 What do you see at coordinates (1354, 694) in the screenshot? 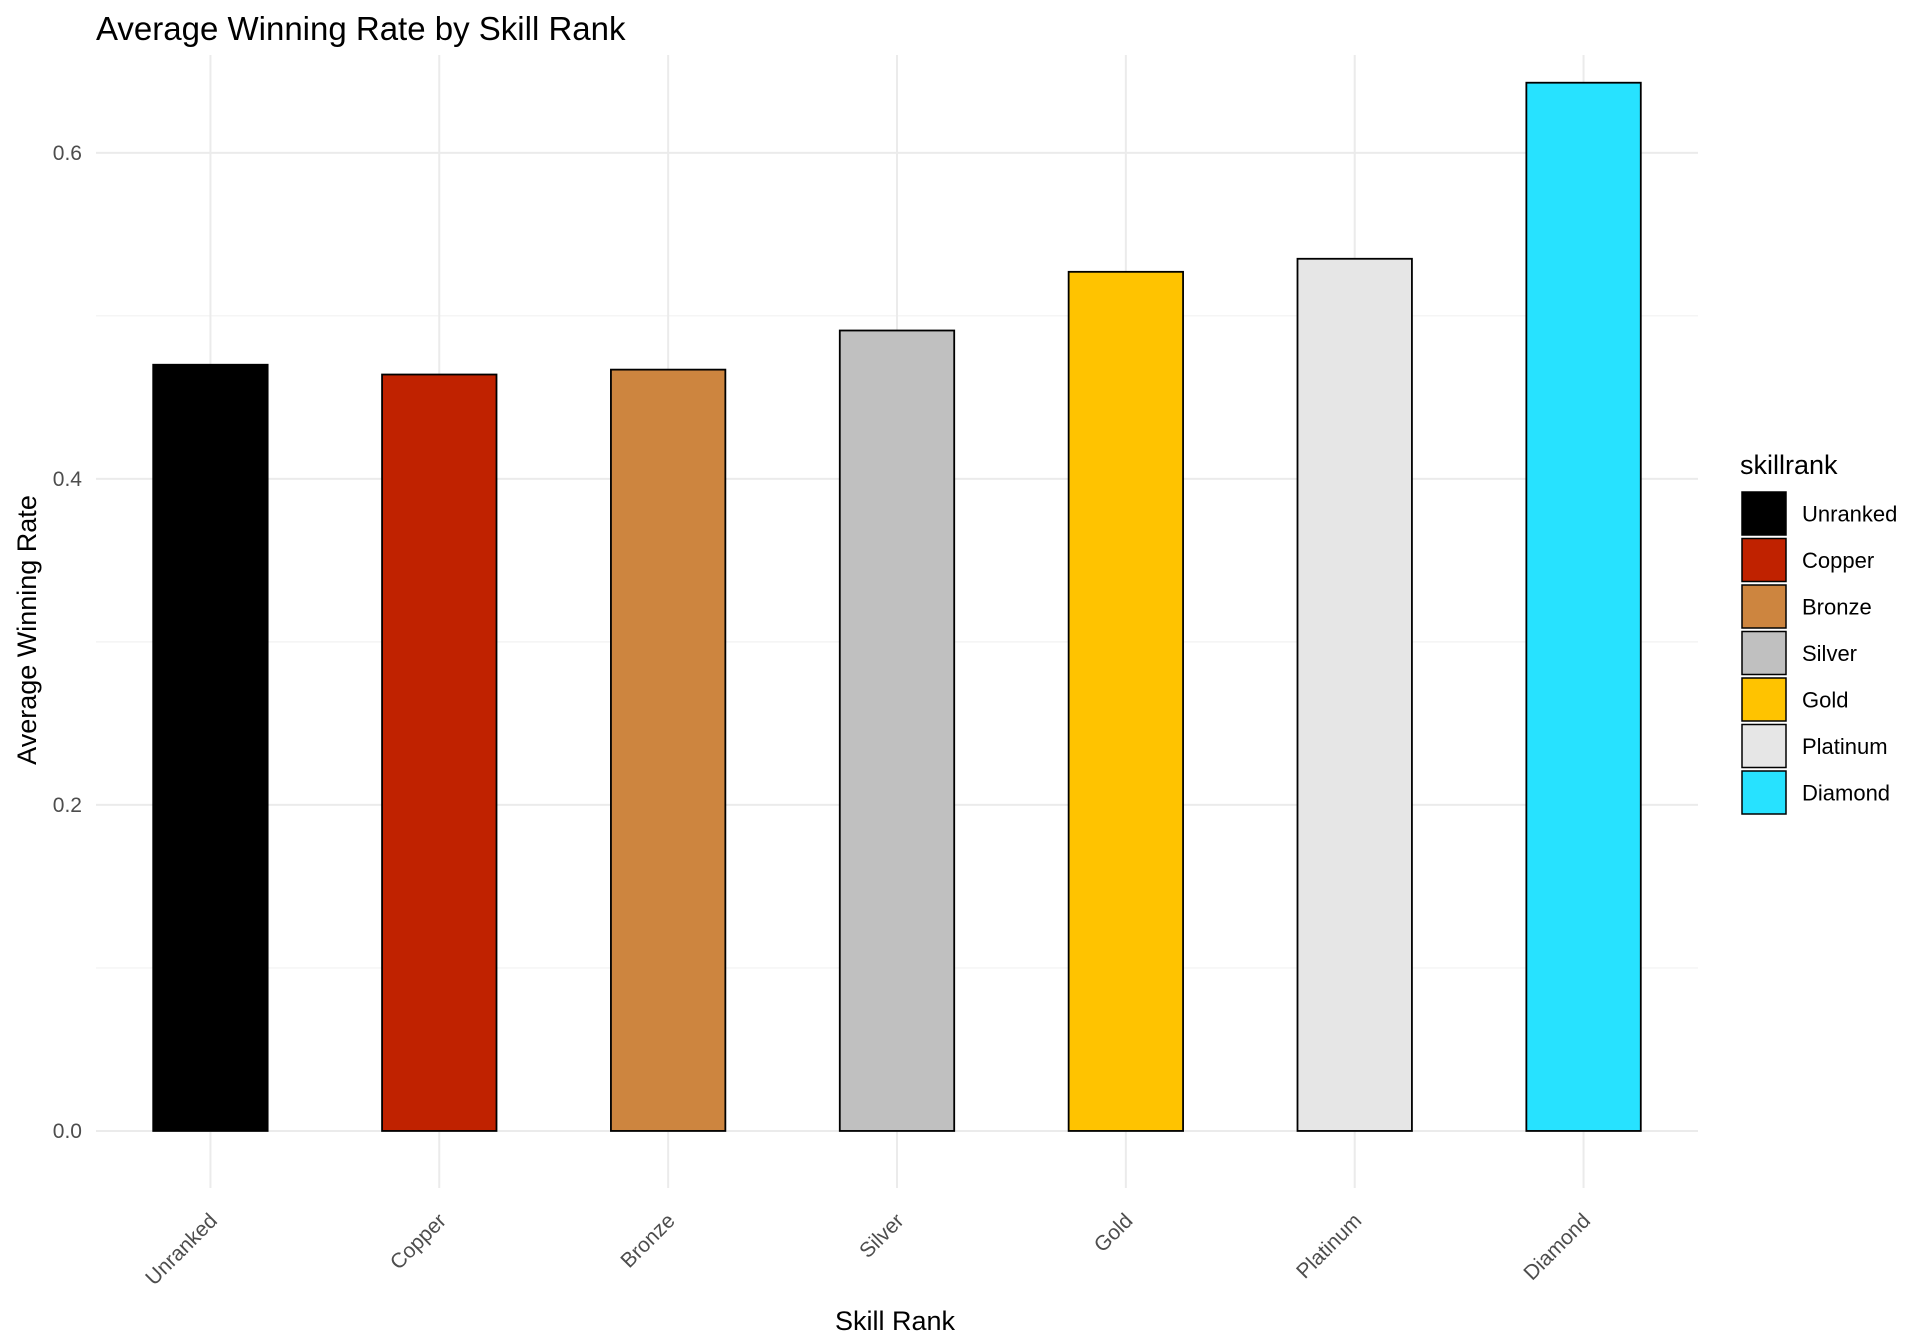
I see `bar-platinum` at bounding box center [1354, 694].